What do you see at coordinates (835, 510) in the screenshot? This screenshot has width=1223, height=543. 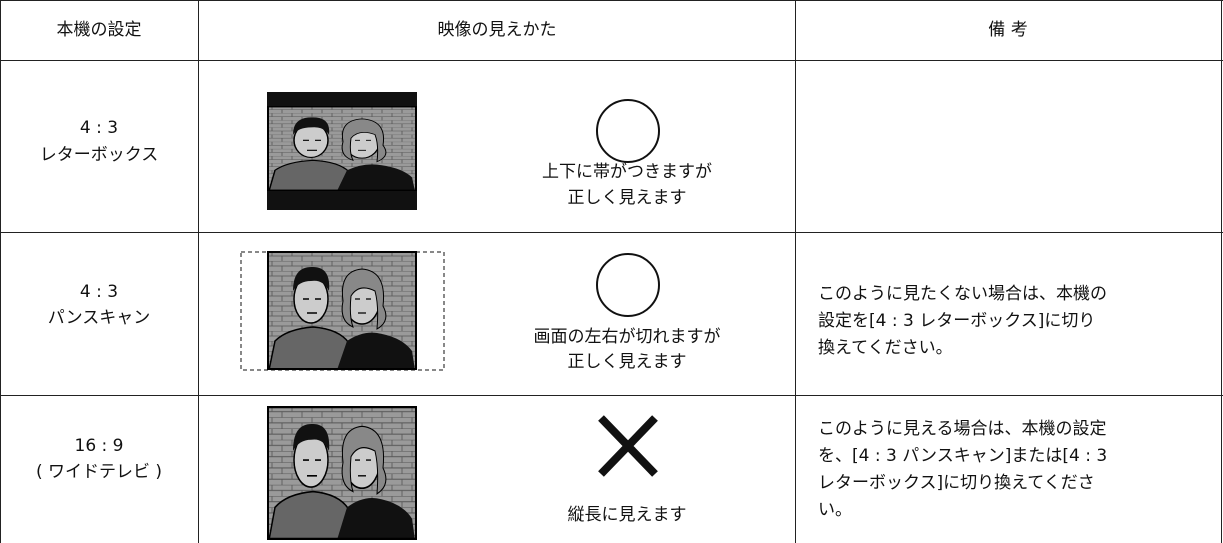 I see `note: い。` at bounding box center [835, 510].